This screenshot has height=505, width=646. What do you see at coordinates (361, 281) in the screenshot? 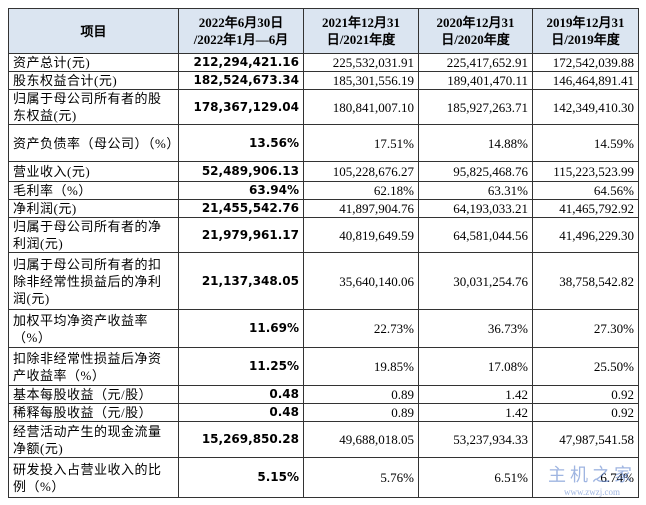
I see `value-cell: 35,640,140.06` at bounding box center [361, 281].